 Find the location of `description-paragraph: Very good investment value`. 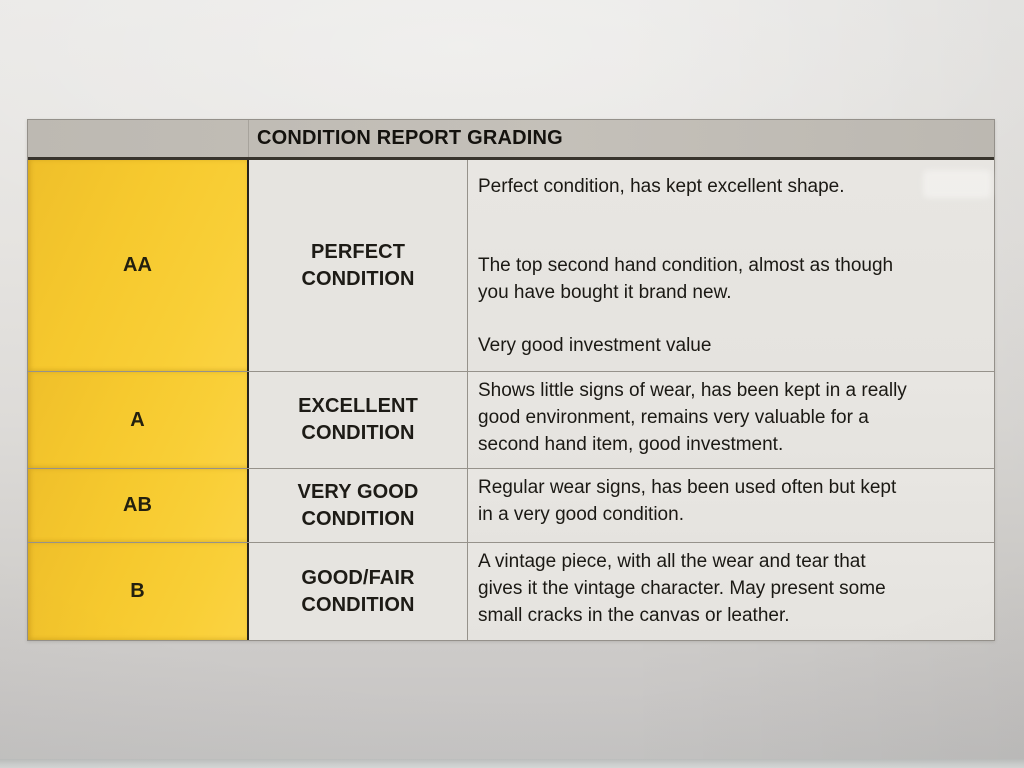

description-paragraph: Very good investment value is located at coordinates (595, 345).